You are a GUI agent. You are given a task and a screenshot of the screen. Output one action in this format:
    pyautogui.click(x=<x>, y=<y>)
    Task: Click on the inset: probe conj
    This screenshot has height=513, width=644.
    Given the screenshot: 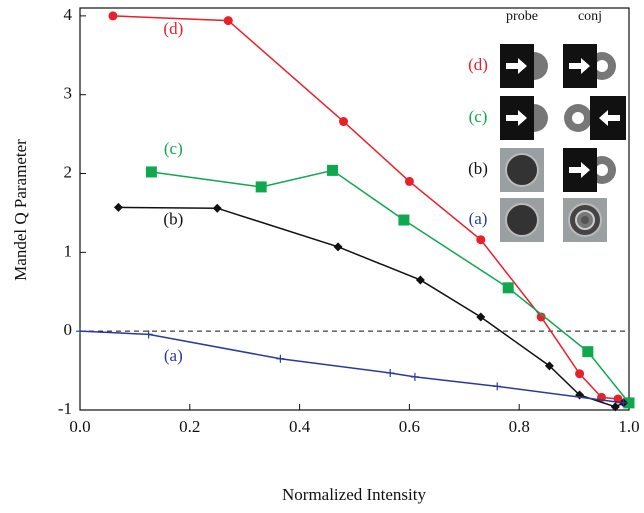 What is the action you would take?
    pyautogui.click(x=563, y=125)
    